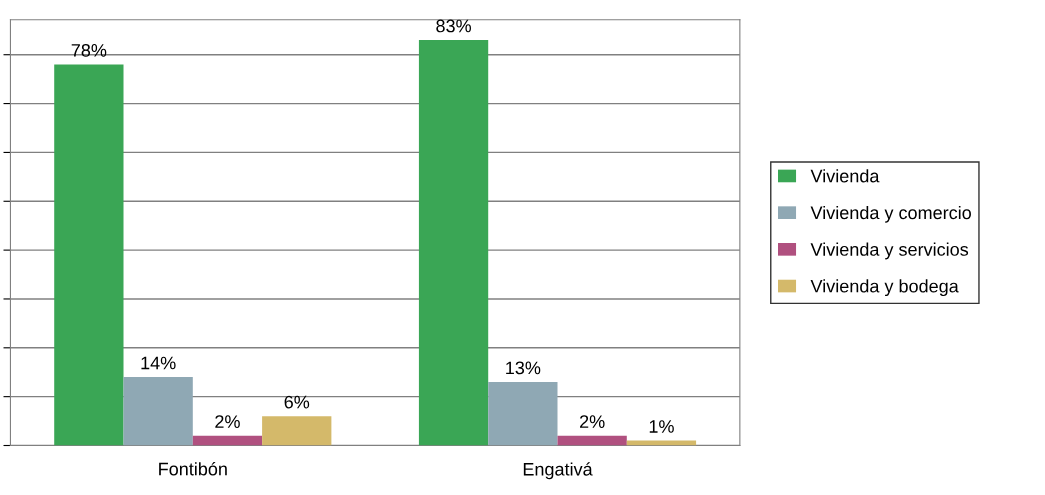 This screenshot has height=495, width=1045. I want to click on x-tick-label: Engativá, so click(558, 471).